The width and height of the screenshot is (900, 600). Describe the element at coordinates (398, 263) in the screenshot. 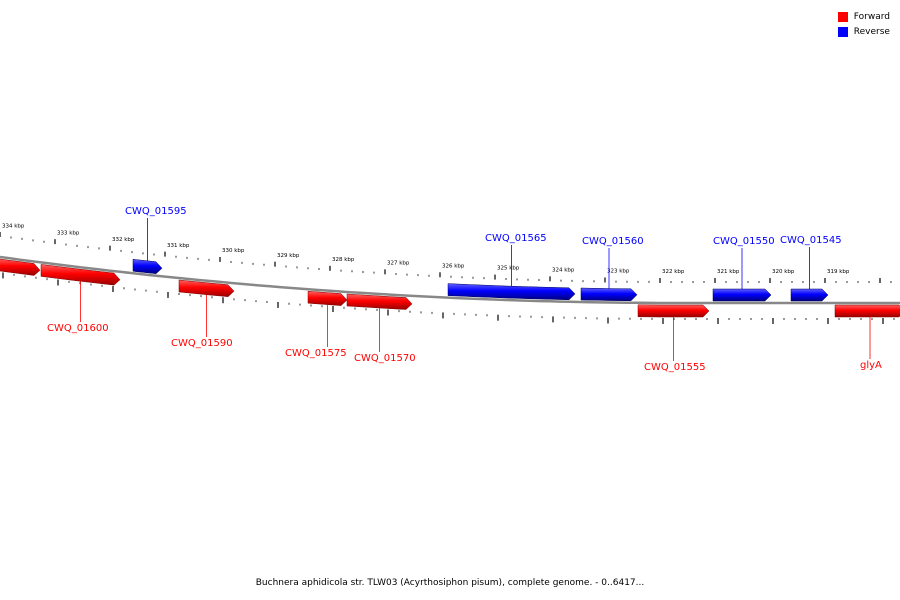

I see `ruler-label: 327 kbp` at that location.